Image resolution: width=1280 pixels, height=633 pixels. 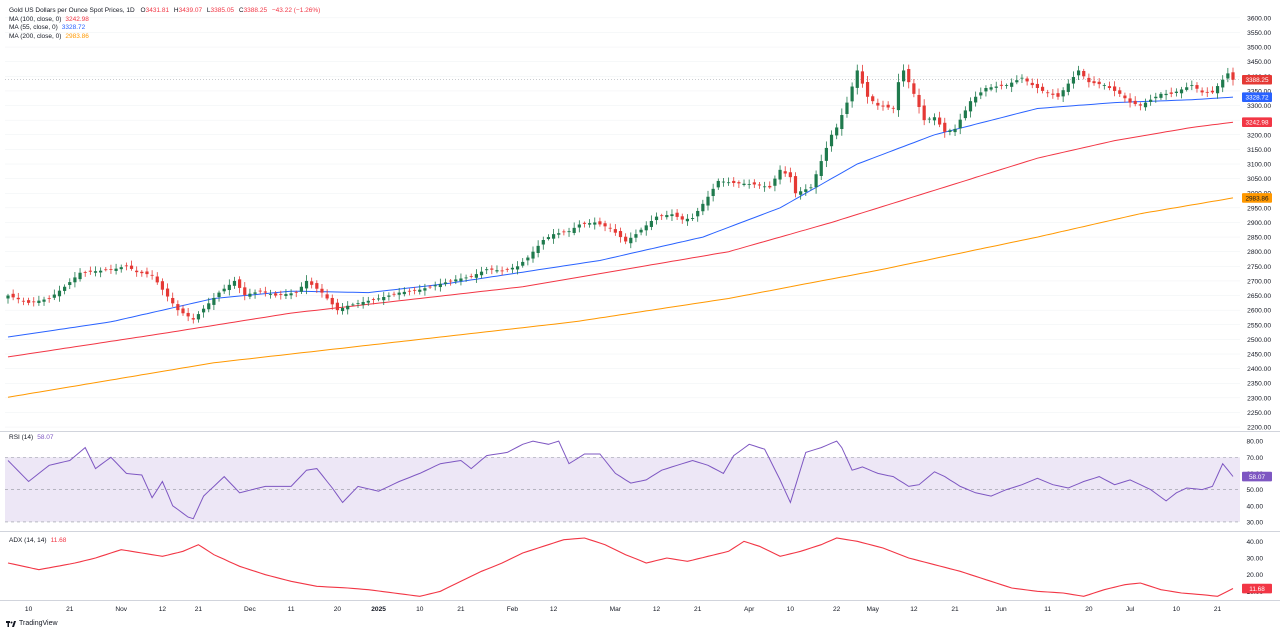 I want to click on adx-value-tag-bg, so click(x=1257, y=588).